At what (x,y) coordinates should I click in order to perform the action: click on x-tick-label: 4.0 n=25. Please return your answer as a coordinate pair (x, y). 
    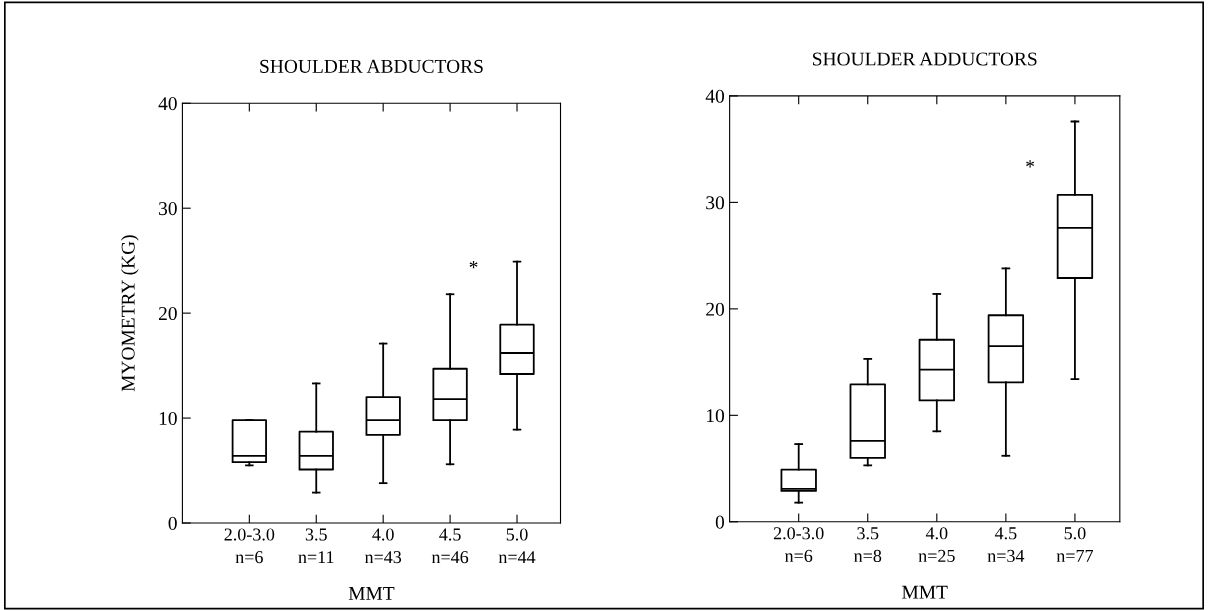
    Looking at the image, I should click on (936, 544).